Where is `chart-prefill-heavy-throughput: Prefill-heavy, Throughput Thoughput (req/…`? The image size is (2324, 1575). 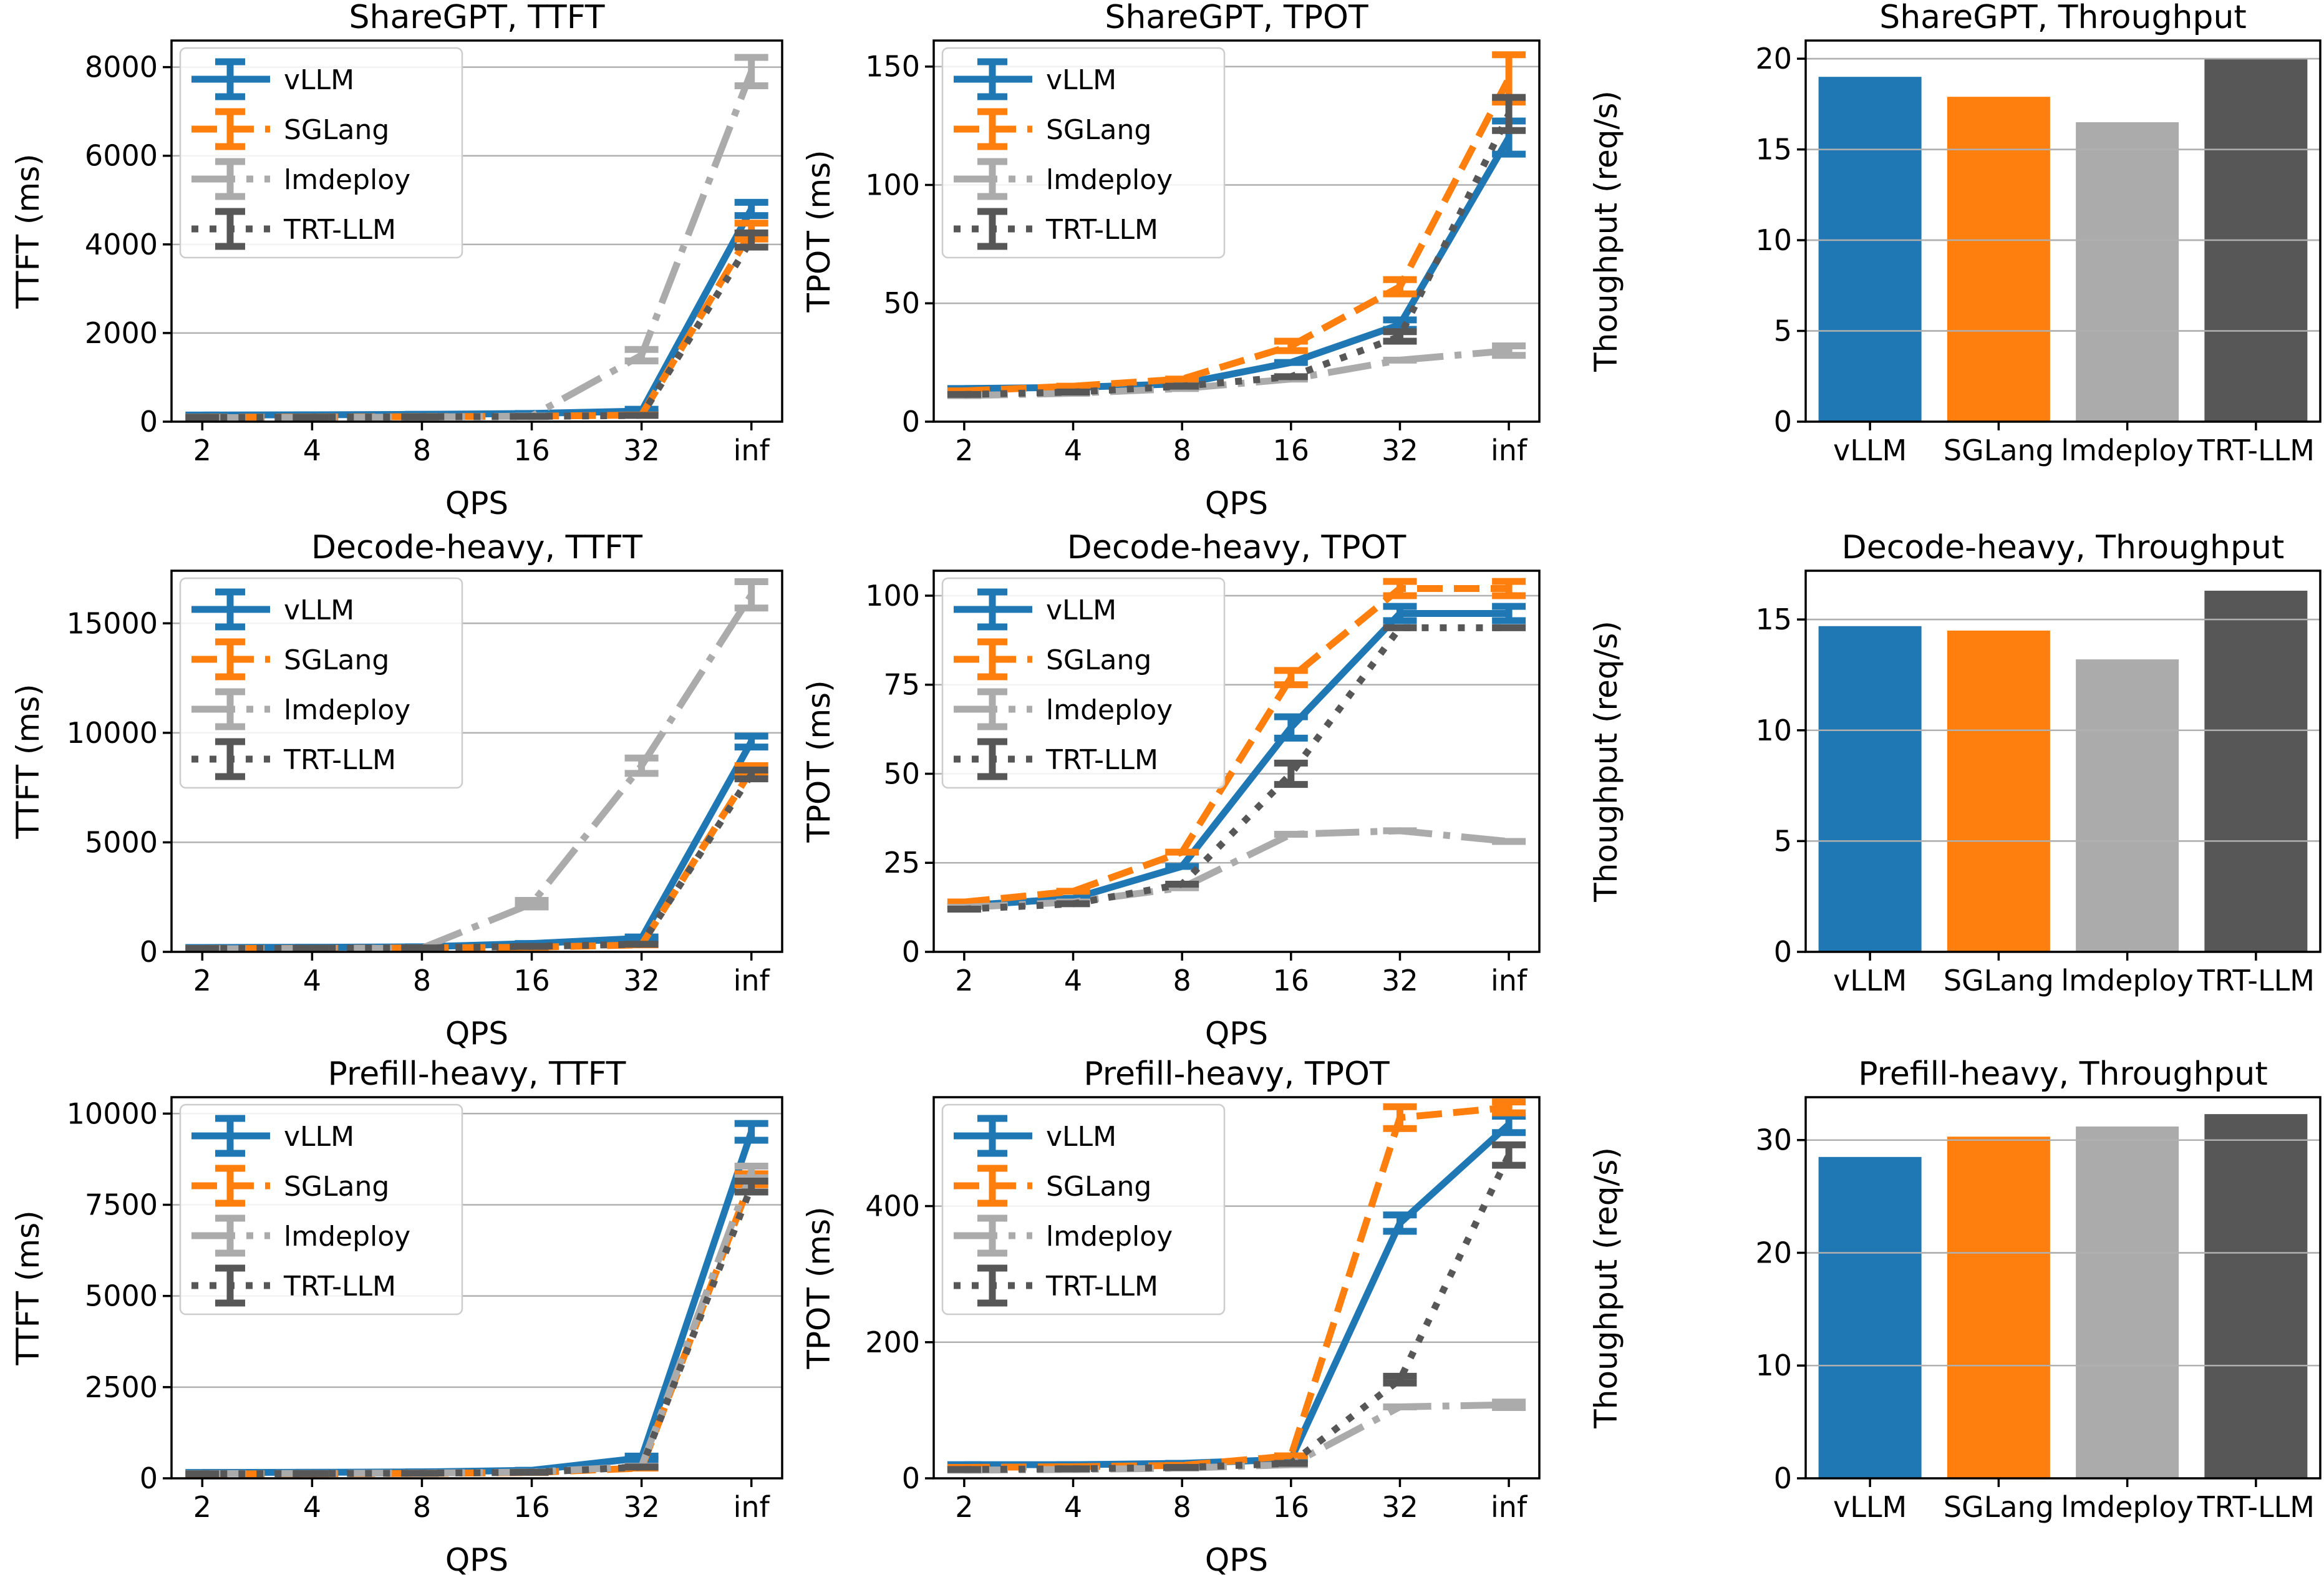 chart-prefill-heavy-throughput: Prefill-heavy, Throughput Thoughput (req/… is located at coordinates (1955, 1290).